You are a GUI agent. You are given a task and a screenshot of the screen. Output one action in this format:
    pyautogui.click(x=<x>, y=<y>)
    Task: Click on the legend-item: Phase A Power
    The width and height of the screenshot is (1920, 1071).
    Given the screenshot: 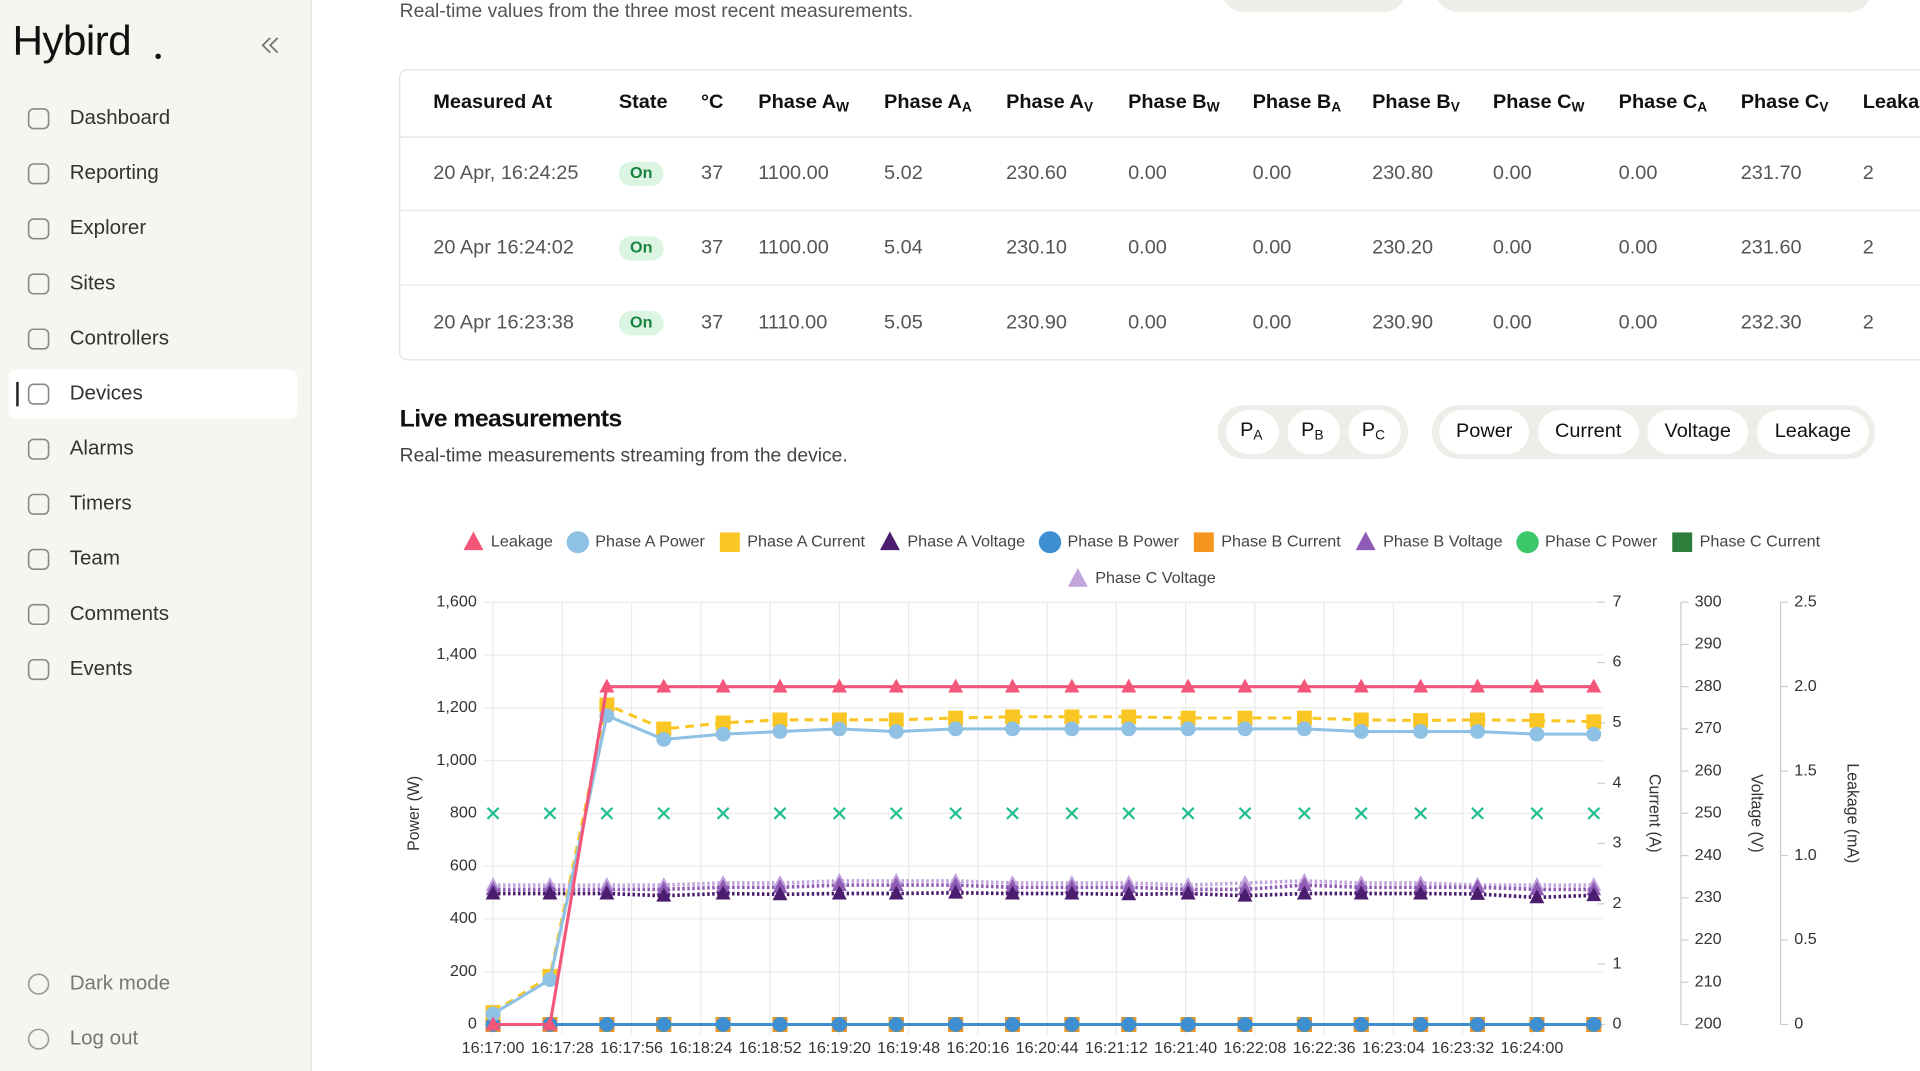 What is the action you would take?
    pyautogui.click(x=636, y=542)
    